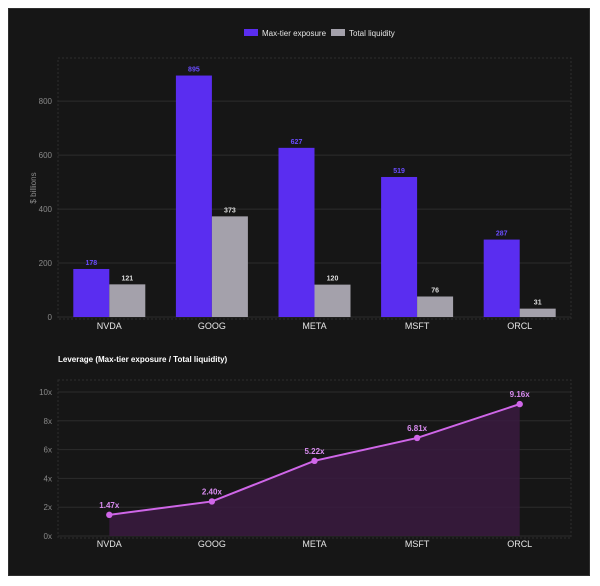  What do you see at coordinates (109, 326) in the screenshot?
I see `bar-x-tick-label: NVDA` at bounding box center [109, 326].